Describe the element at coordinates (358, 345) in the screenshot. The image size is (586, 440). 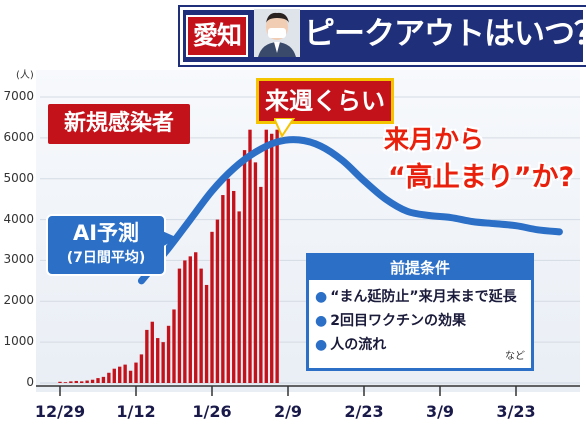
I see `condition-text: 人の流れ` at that location.